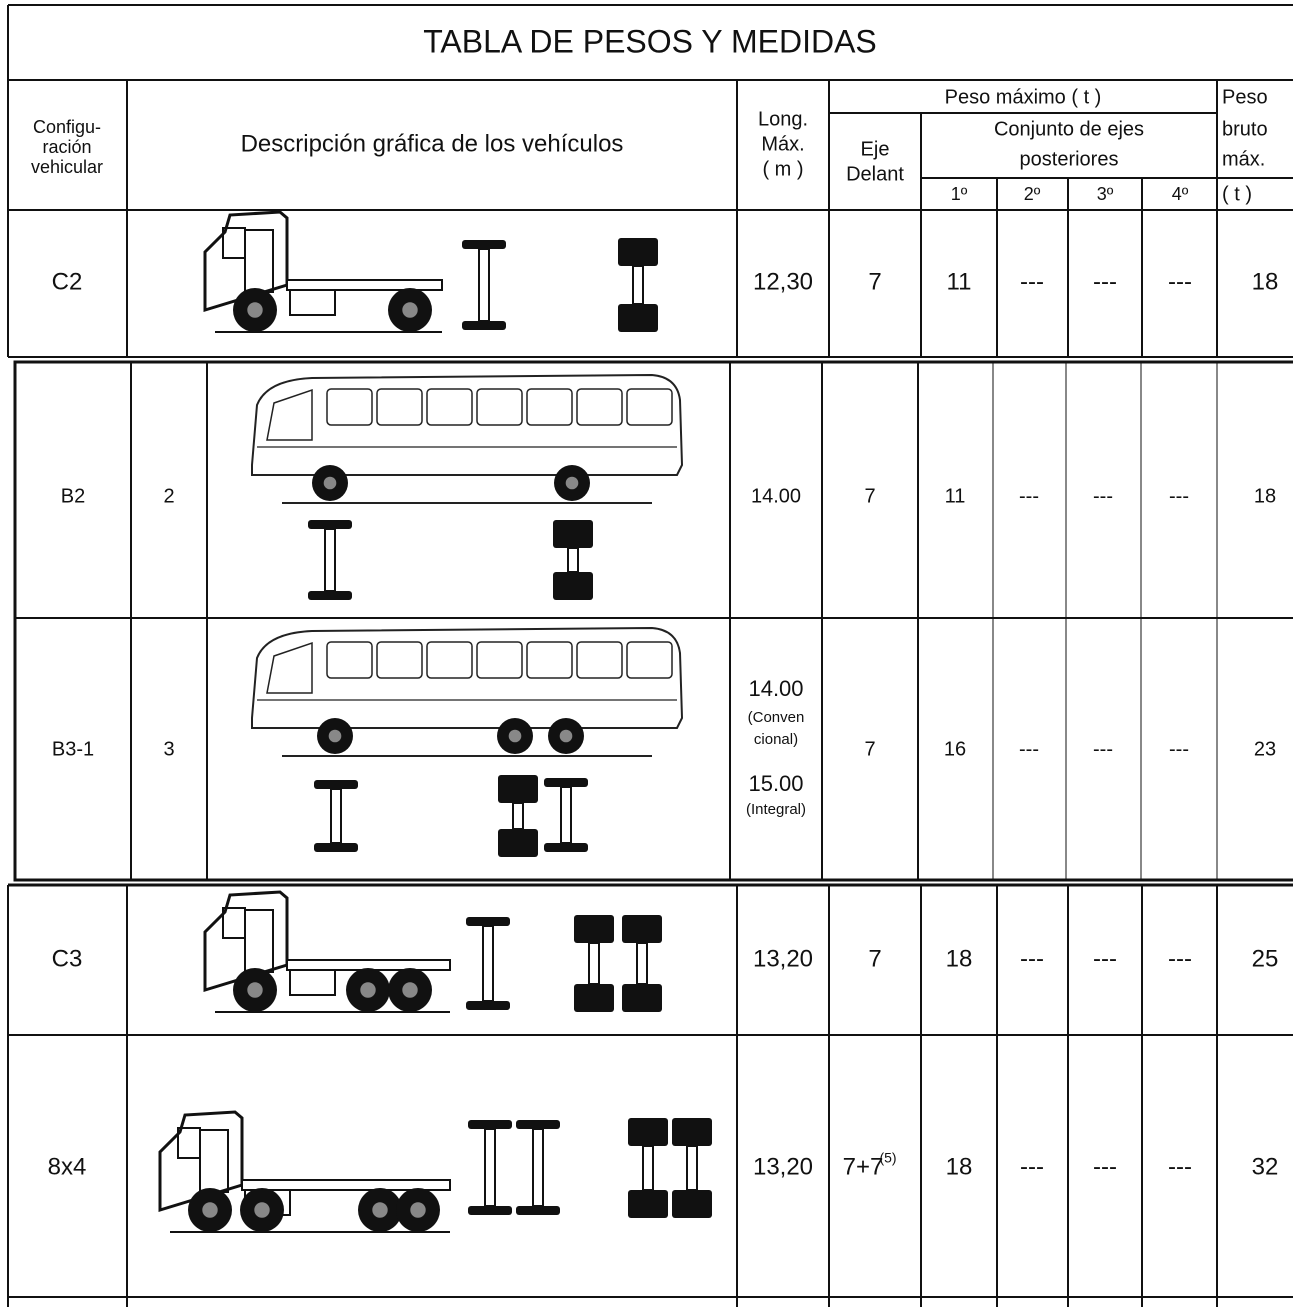 The height and width of the screenshot is (1307, 1293). Describe the element at coordinates (1243, 159) in the screenshot. I see `header-text: máx.` at that location.